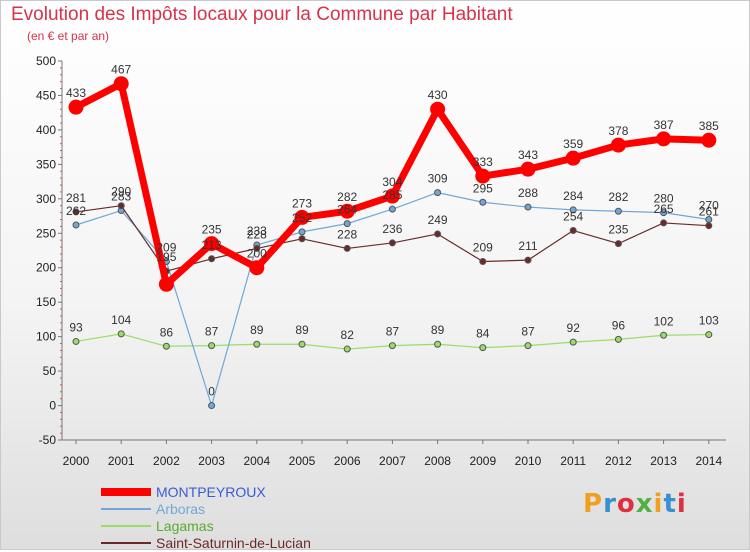  Describe the element at coordinates (392, 182) in the screenshot. I see `data-label: 304` at that location.